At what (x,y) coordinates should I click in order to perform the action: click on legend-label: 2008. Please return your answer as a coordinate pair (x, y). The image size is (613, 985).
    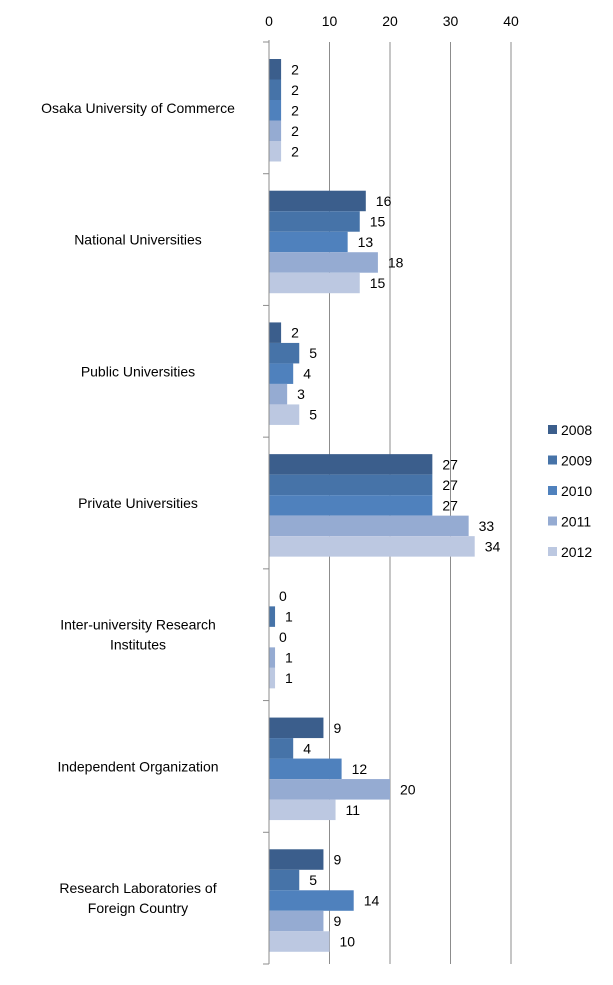
    Looking at the image, I should click on (576, 430).